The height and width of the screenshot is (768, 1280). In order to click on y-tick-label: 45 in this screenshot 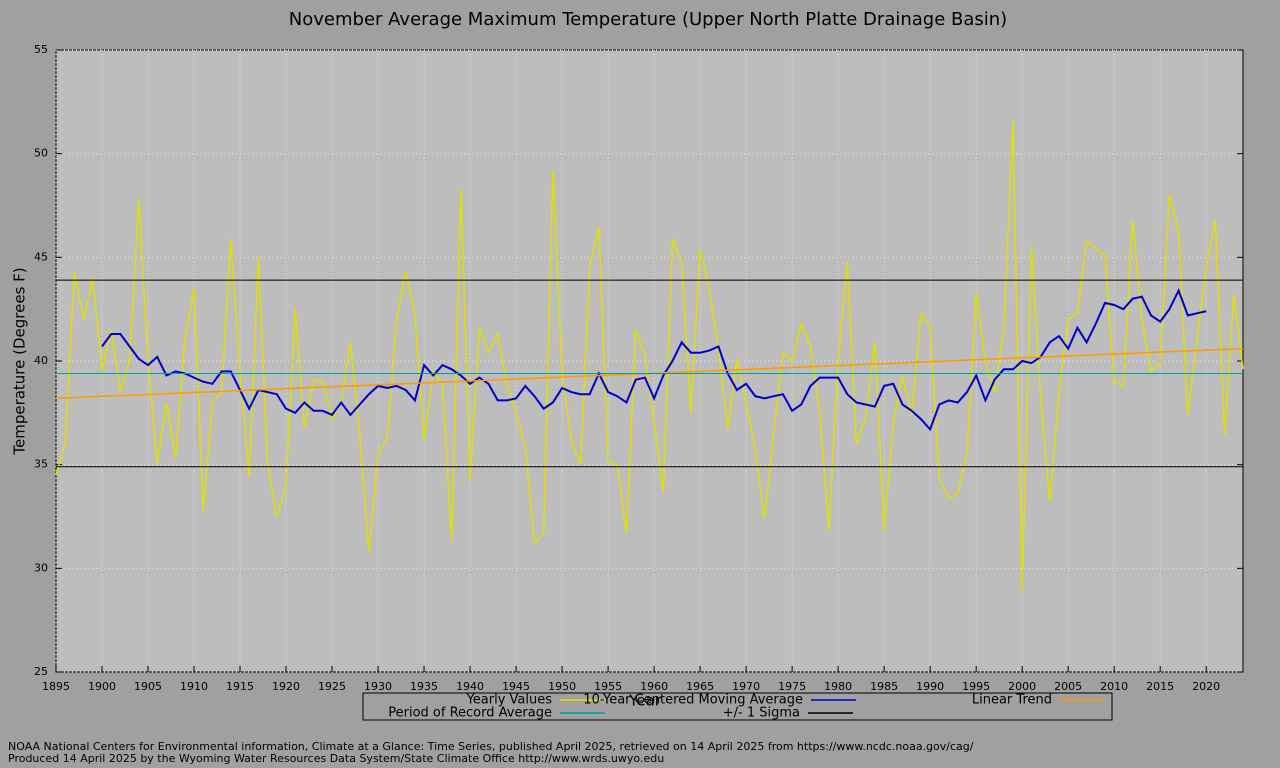, I will do `click(41, 256)`.